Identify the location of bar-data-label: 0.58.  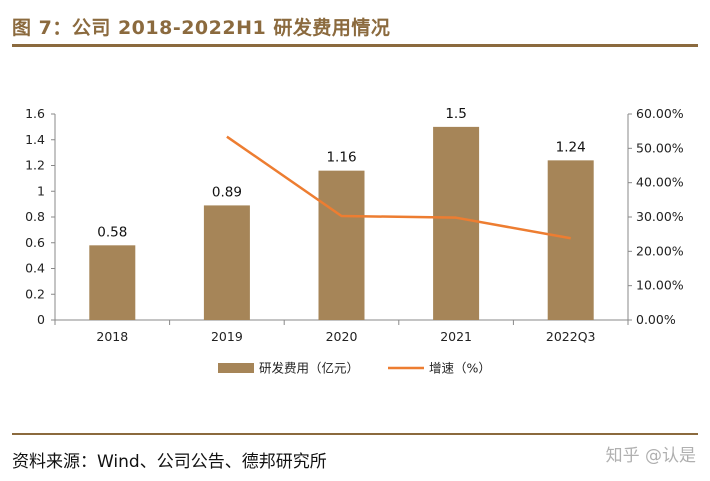
(112, 232).